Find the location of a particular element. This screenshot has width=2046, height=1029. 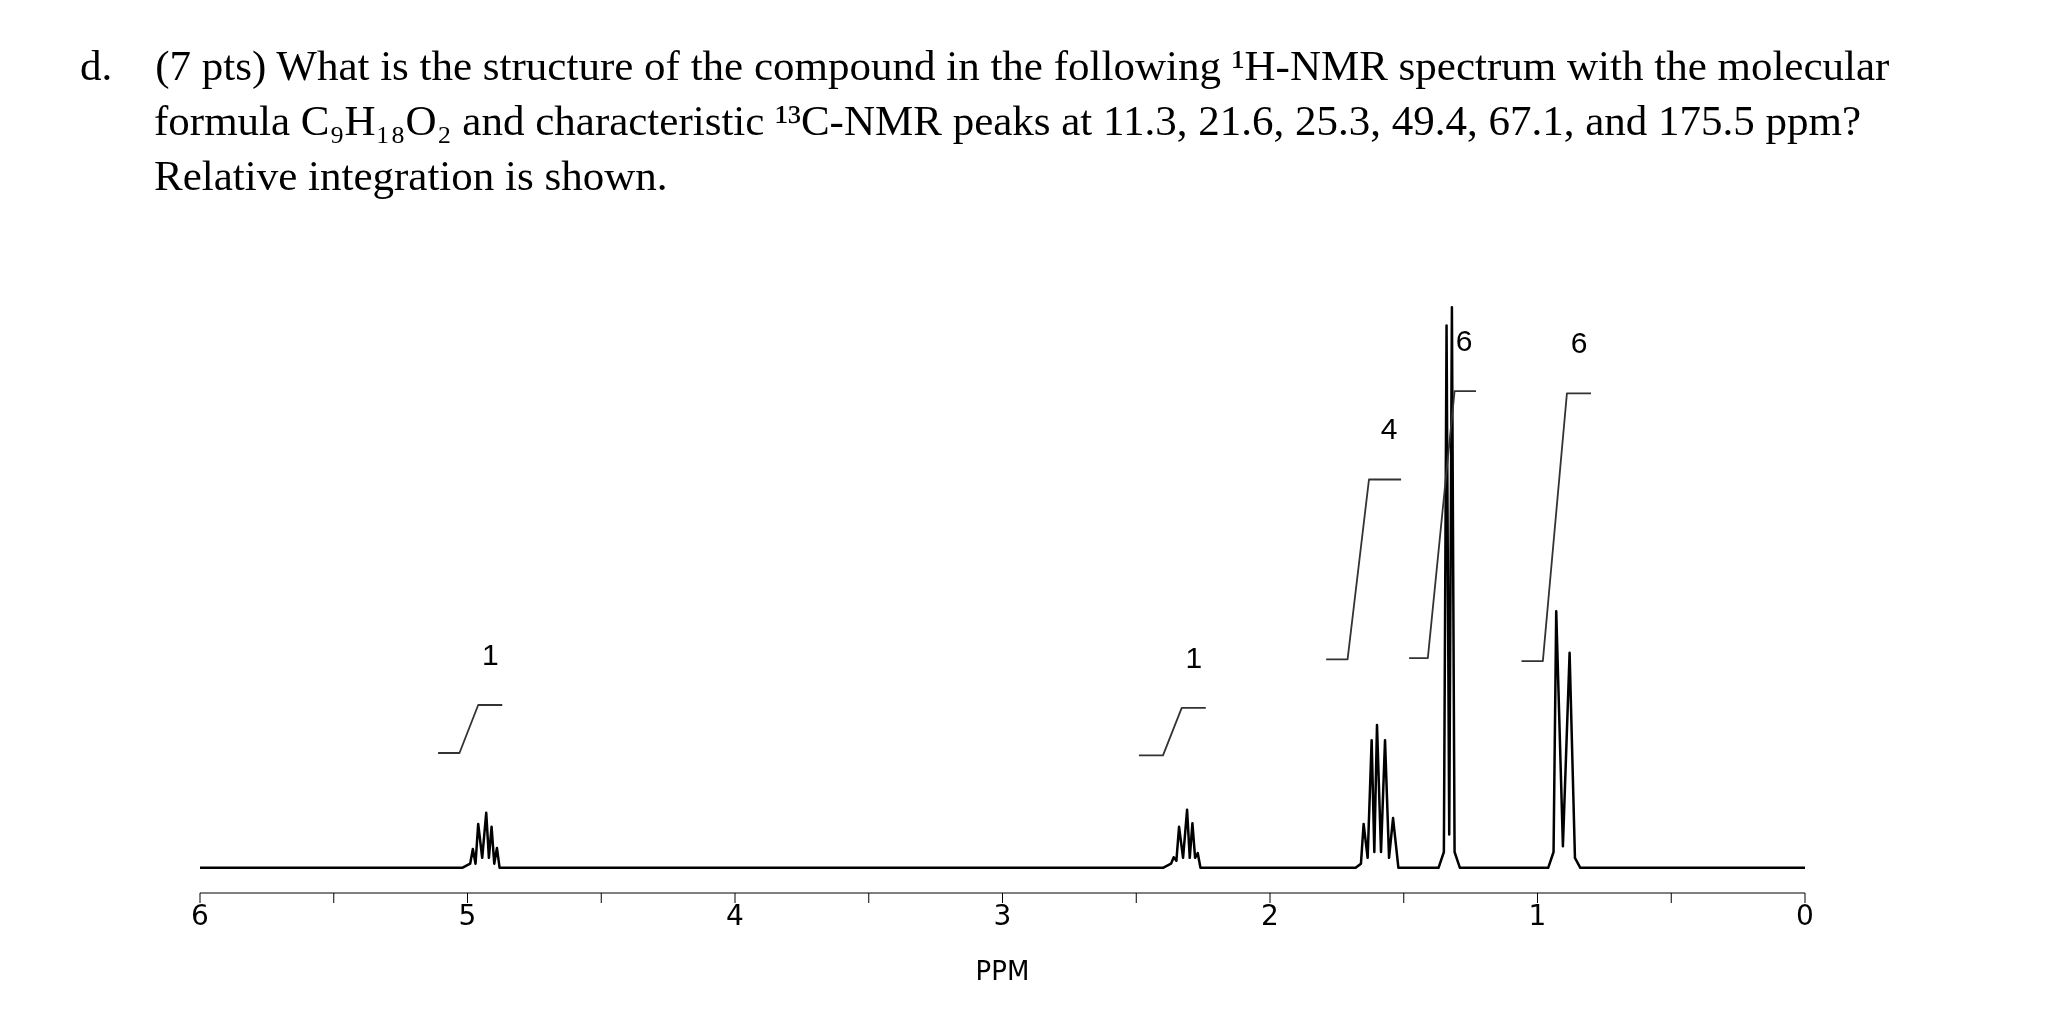

x-tick-label: 4 is located at coordinates (735, 915).